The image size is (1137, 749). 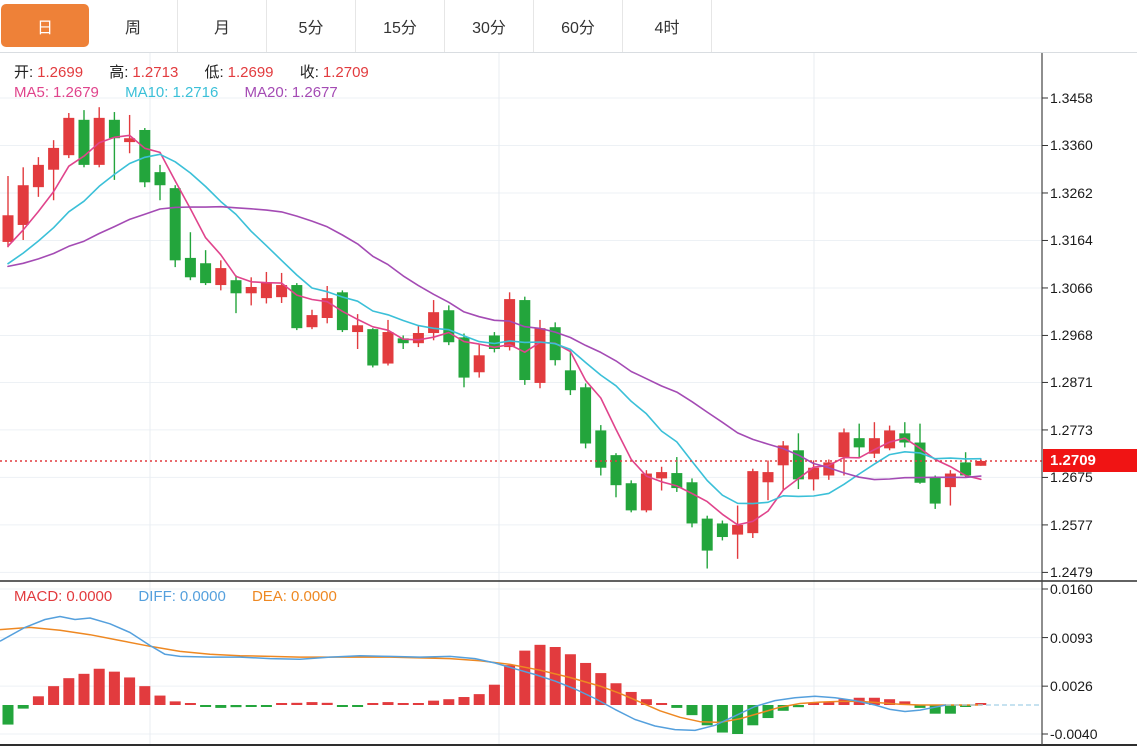 What do you see at coordinates (214, 72) in the screenshot?
I see `low-label: 低:` at bounding box center [214, 72].